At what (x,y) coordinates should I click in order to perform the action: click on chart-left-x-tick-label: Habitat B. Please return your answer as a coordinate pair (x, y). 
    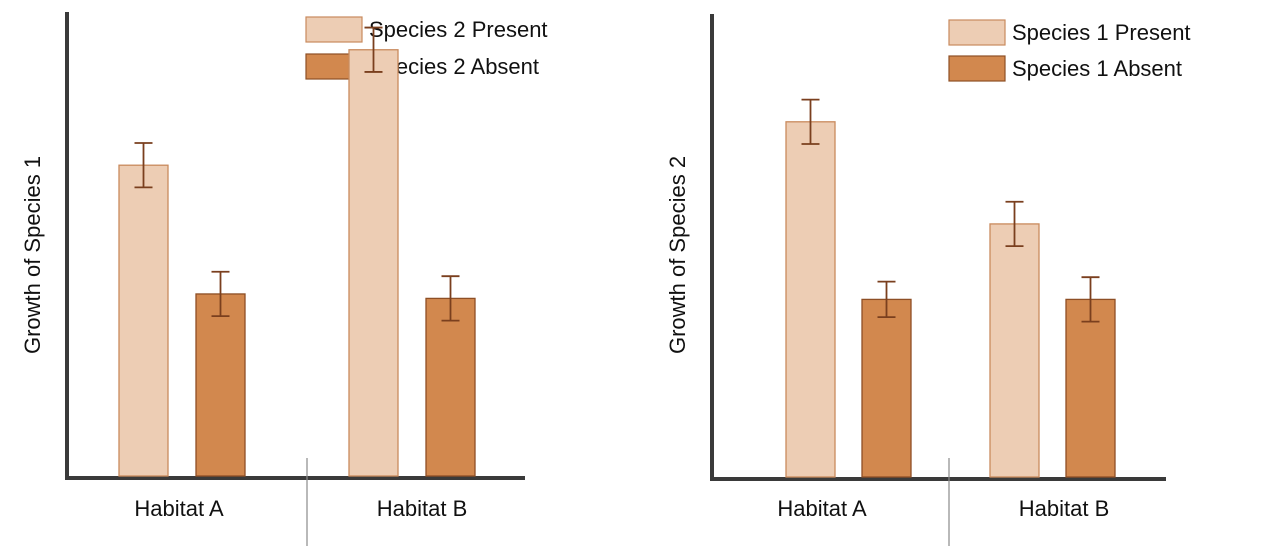
    Looking at the image, I should click on (422, 508).